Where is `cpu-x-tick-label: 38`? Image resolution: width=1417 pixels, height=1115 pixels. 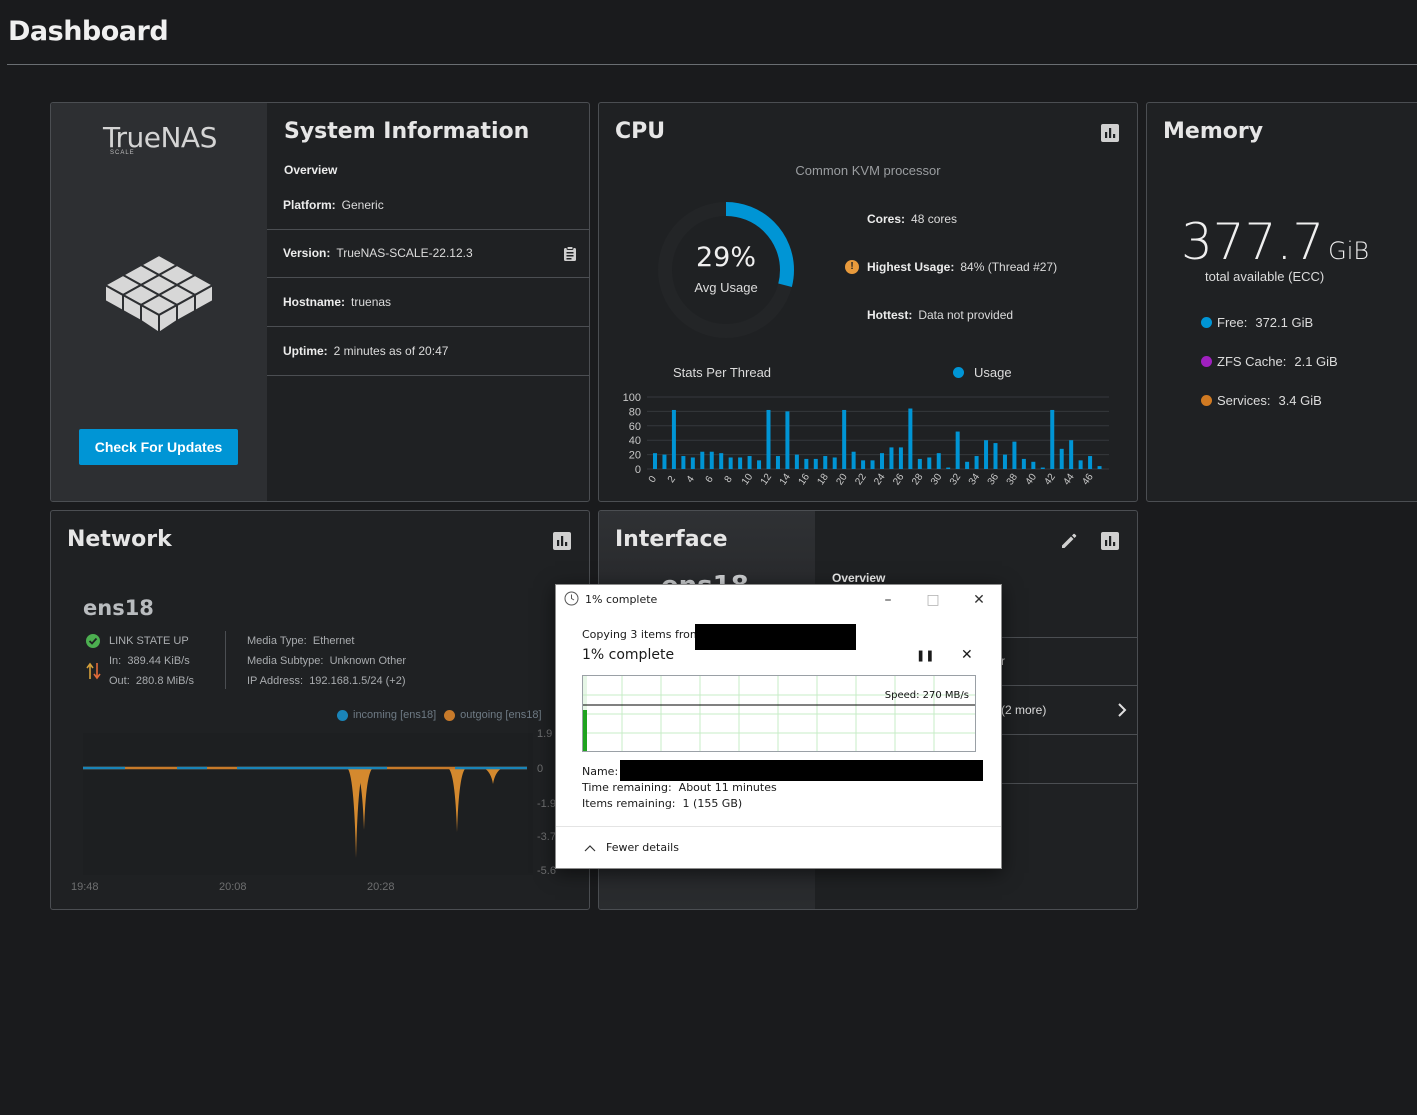
cpu-x-tick-label: 38 is located at coordinates (1013, 479).